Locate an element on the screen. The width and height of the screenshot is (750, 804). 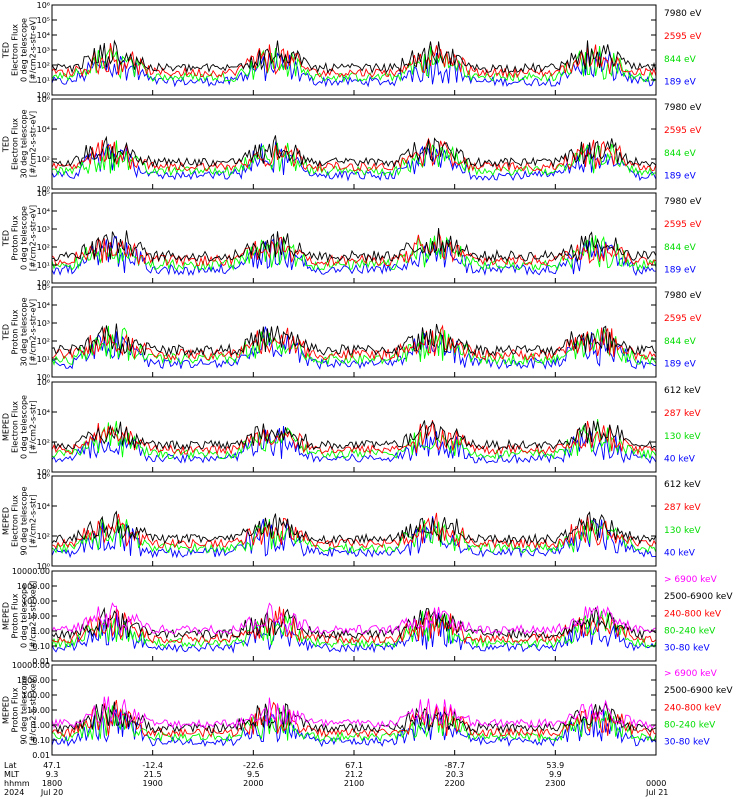
x-tick-label: 9.5 is located at coordinates (253, 774).